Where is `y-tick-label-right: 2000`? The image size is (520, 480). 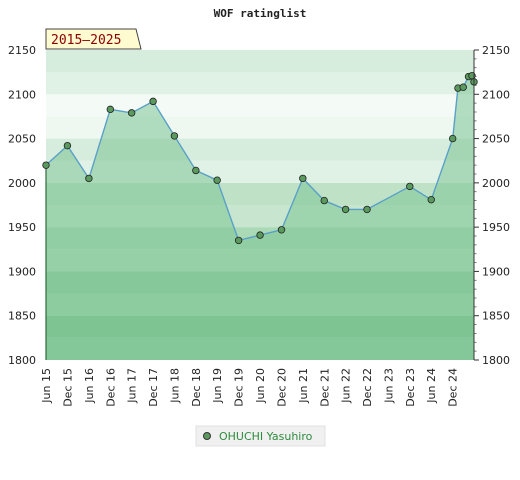
y-tick-label-right: 2000 is located at coordinates (496, 183).